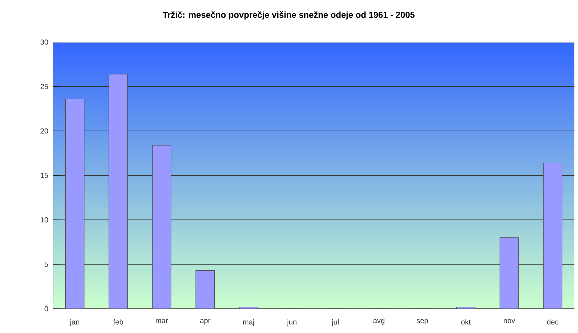 Image resolution: width=578 pixels, height=333 pixels. I want to click on chart-title: Tržič: mesečno povprečje višine snežne odeje od 1961 - 2005, so click(288, 16).